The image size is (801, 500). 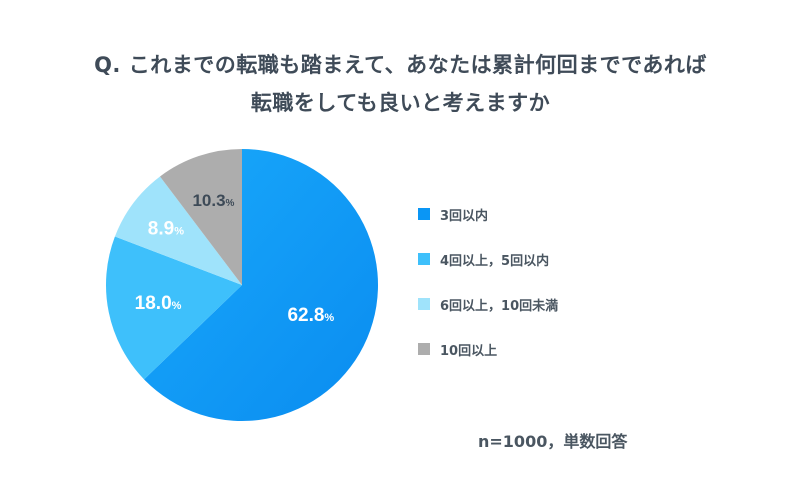 What do you see at coordinates (499, 306) in the screenshot?
I see `legend-label: 6回以上，10回未満` at bounding box center [499, 306].